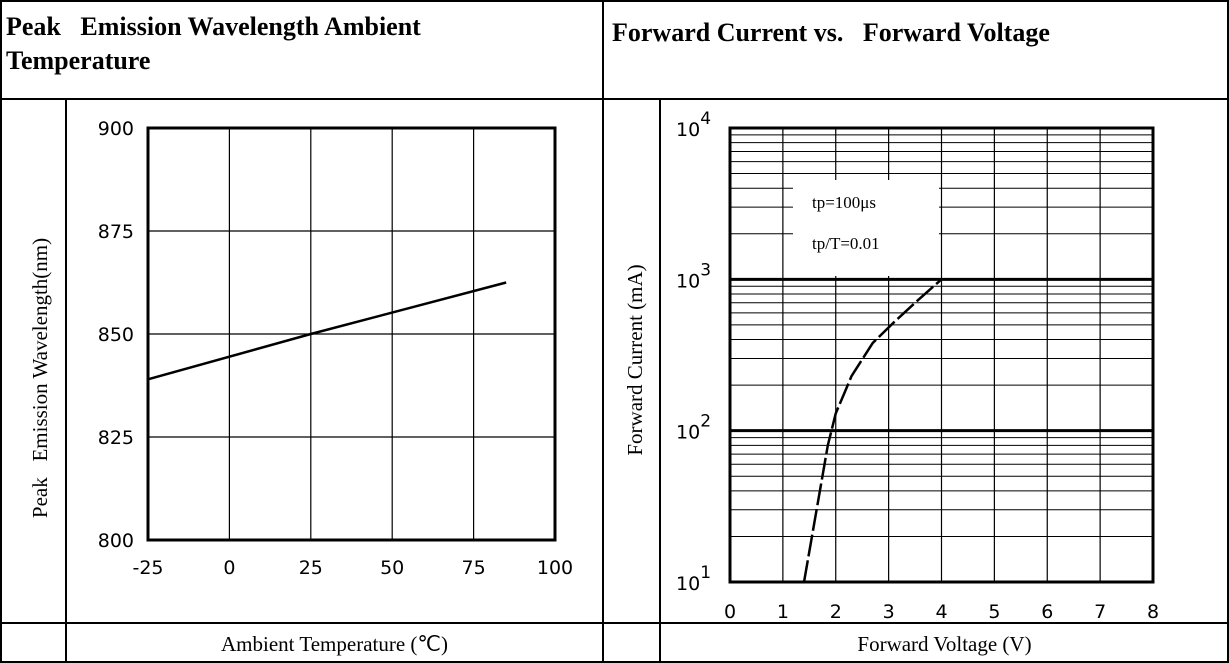 This screenshot has width=1229, height=663. I want to click on right-y-tick-label: 10³, so click(693, 276).